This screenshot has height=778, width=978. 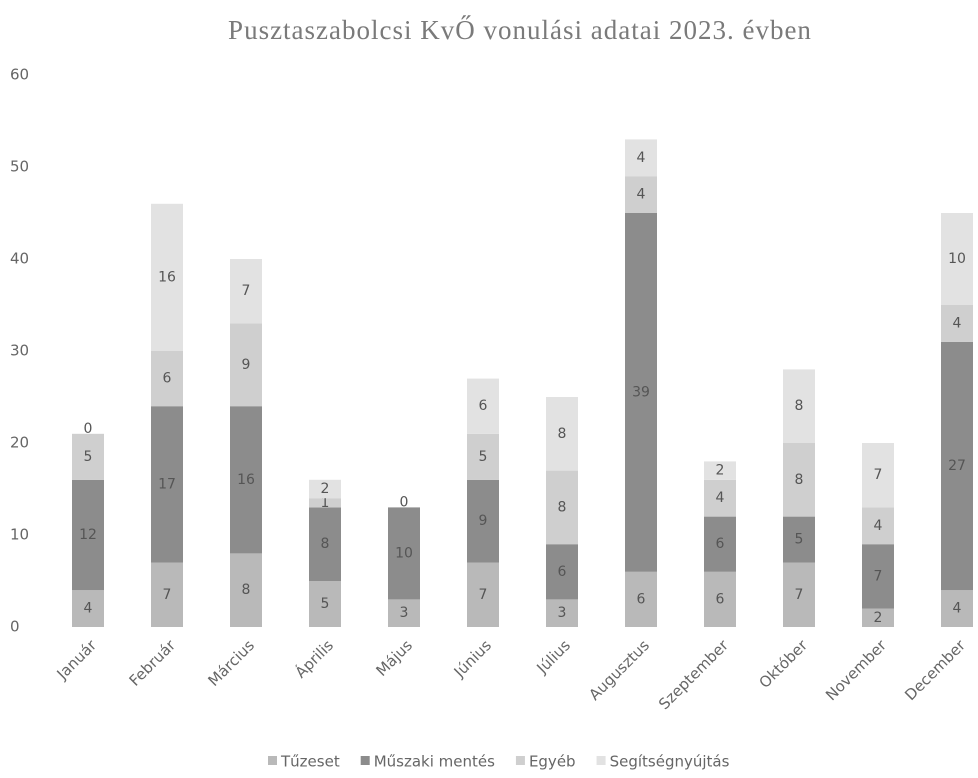 I want to click on x-tick-label: Május, so click(x=394, y=658).